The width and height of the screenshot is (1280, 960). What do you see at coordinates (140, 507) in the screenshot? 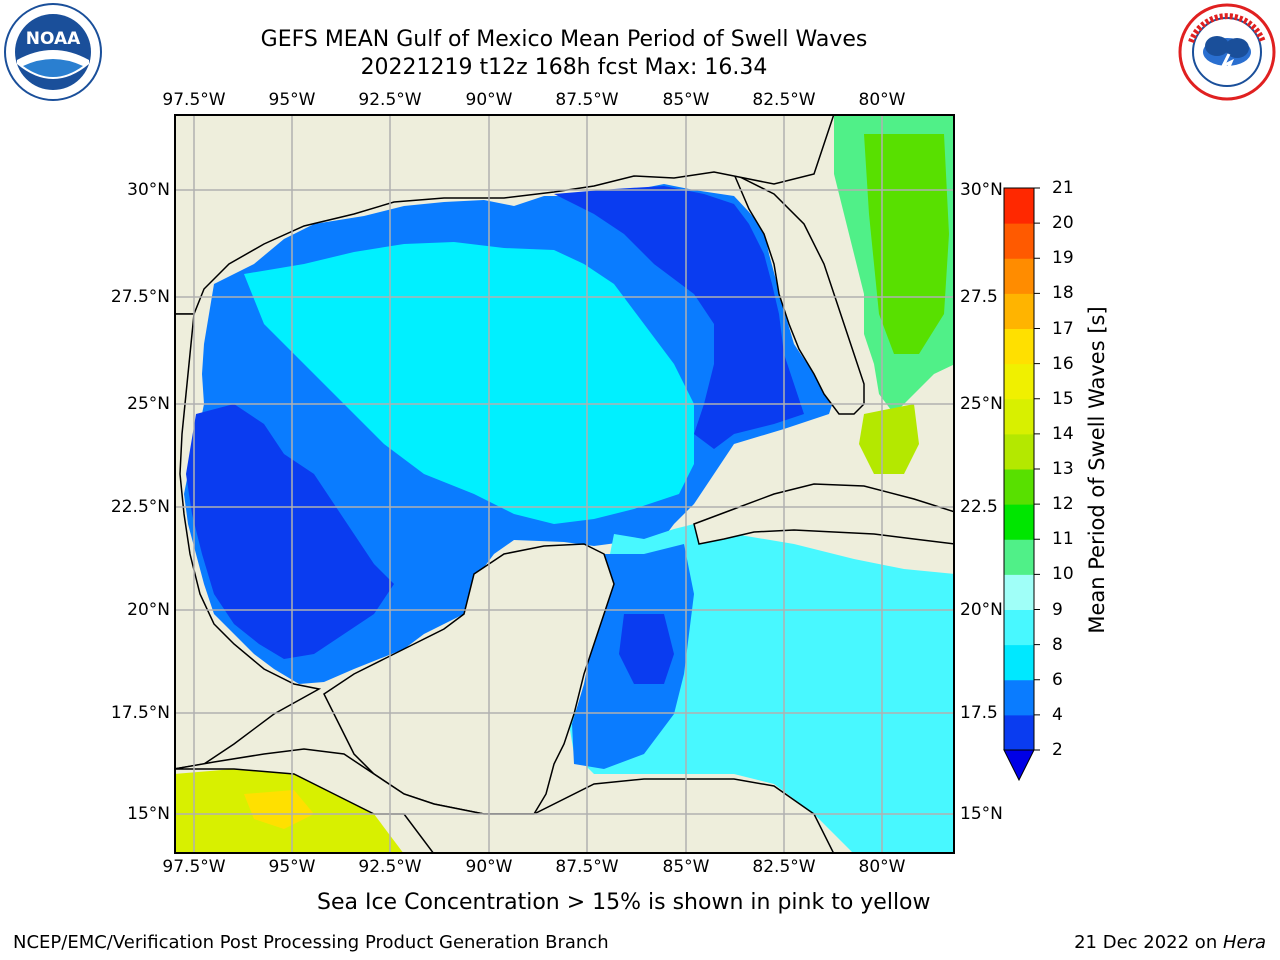
I see `lat-tick-left: 22.5°N` at bounding box center [140, 507].